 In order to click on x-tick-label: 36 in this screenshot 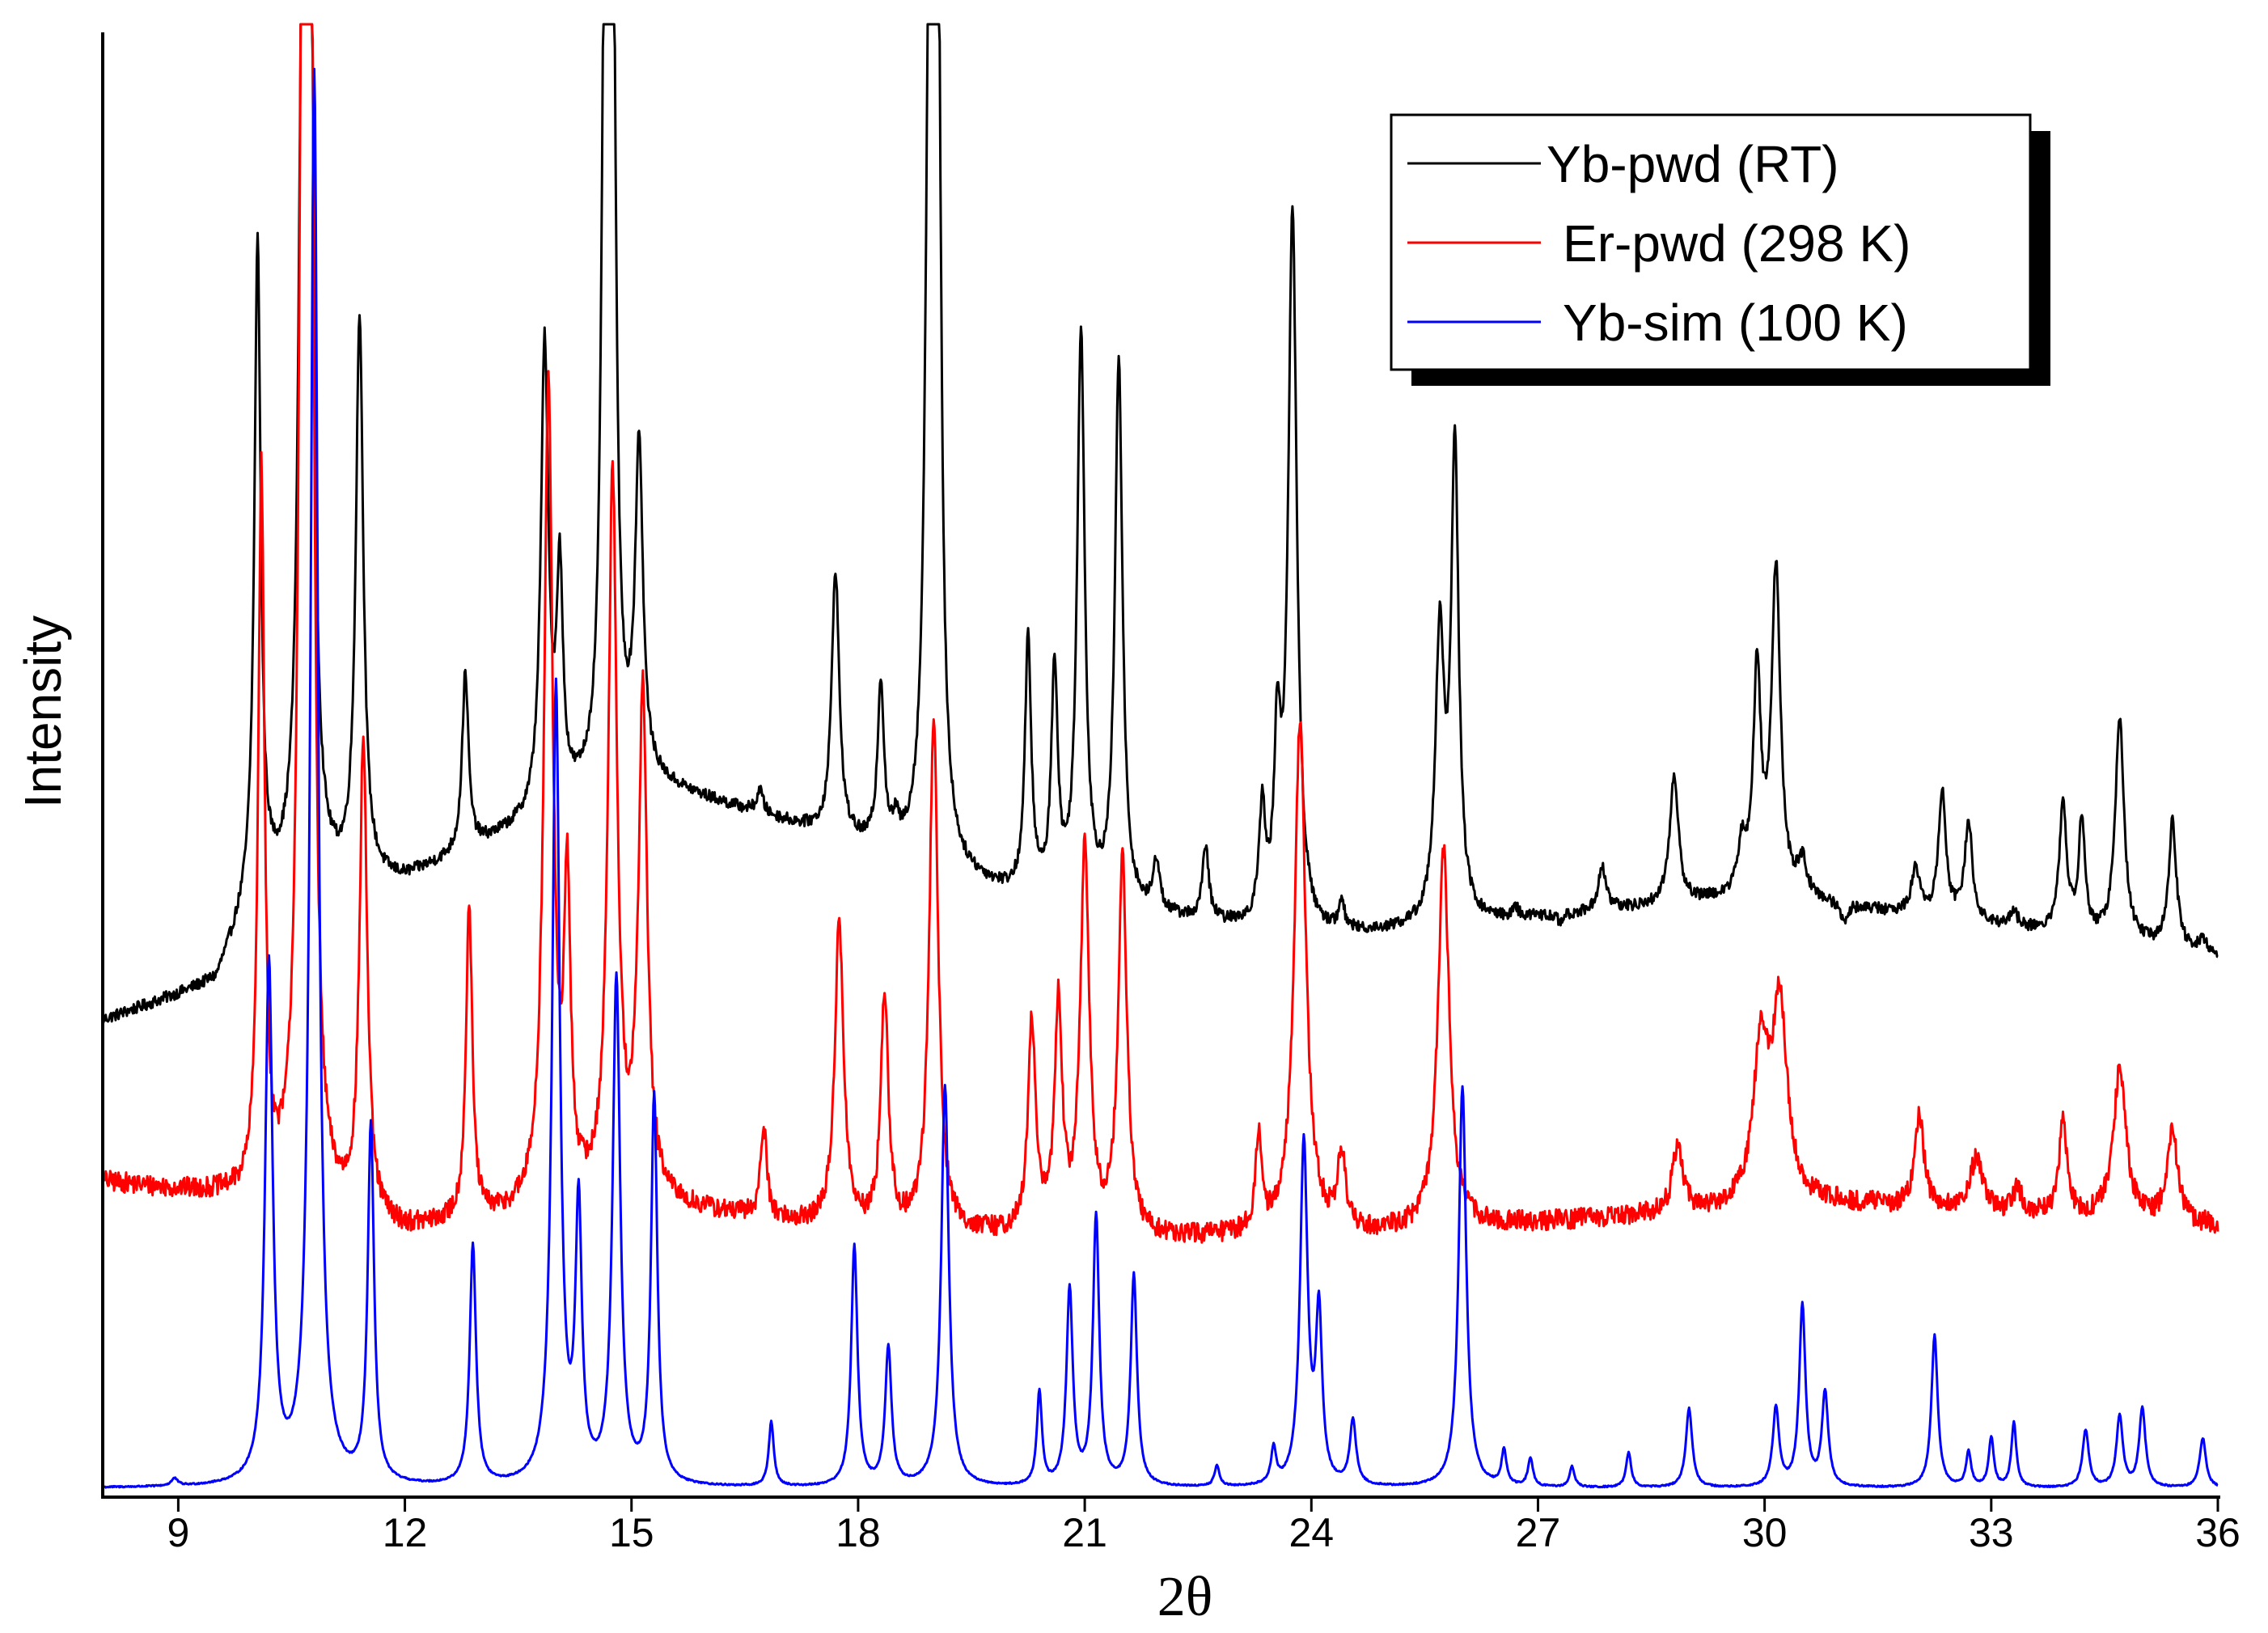, I will do `click(2218, 1532)`.